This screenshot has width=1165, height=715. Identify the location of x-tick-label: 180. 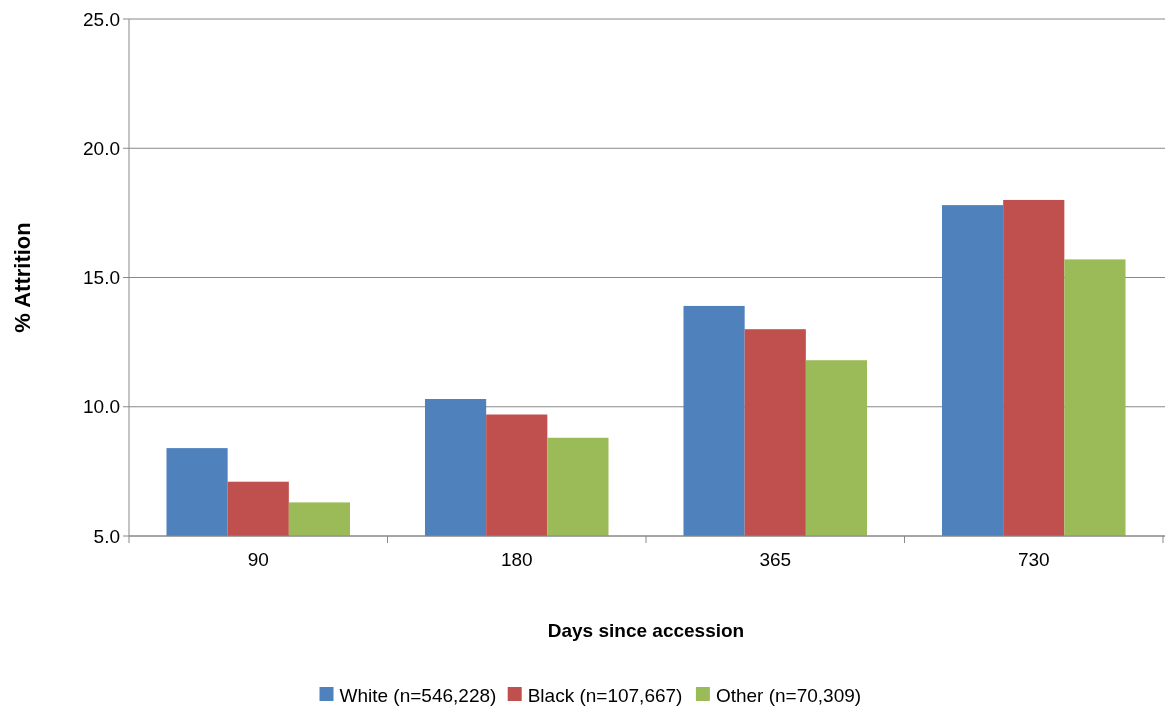
(516, 559).